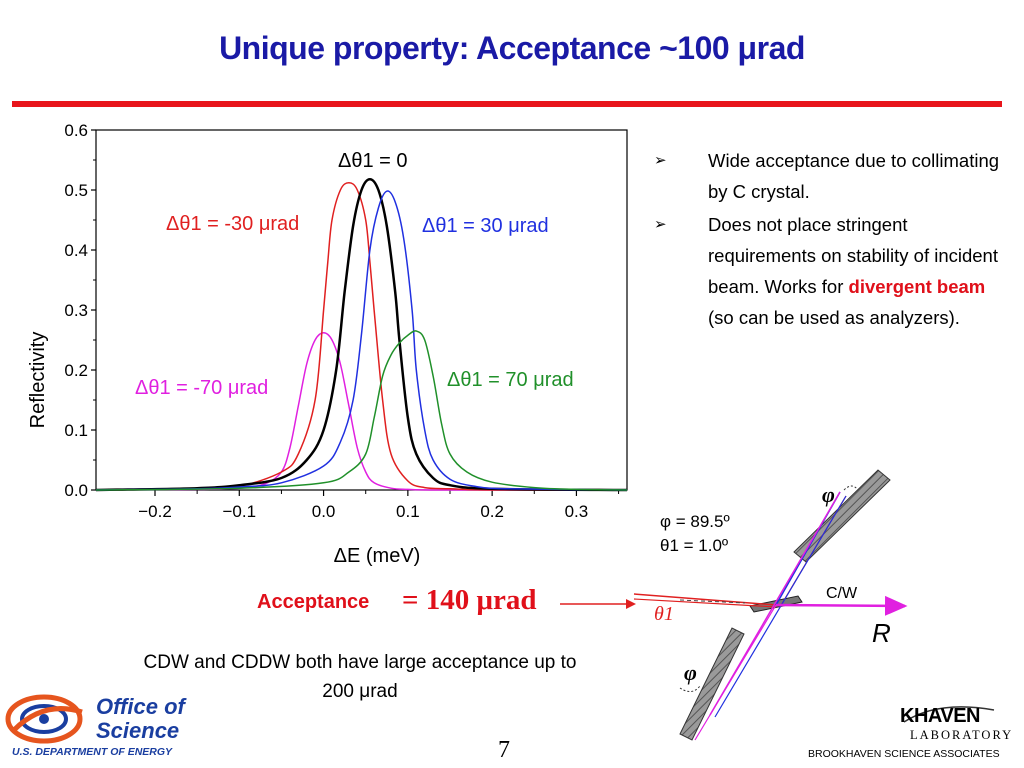 The height and width of the screenshot is (768, 1024). I want to click on acceptance-value: = 140 μrad, so click(469, 600).